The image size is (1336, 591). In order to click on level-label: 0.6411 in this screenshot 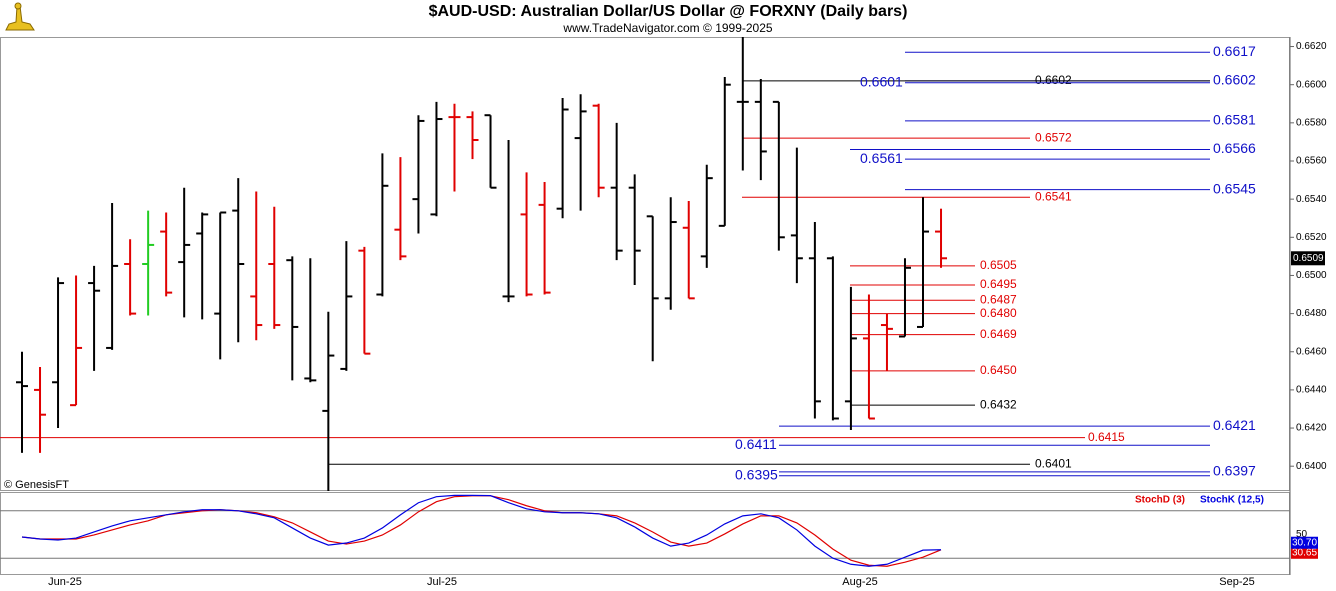, I will do `click(756, 444)`.